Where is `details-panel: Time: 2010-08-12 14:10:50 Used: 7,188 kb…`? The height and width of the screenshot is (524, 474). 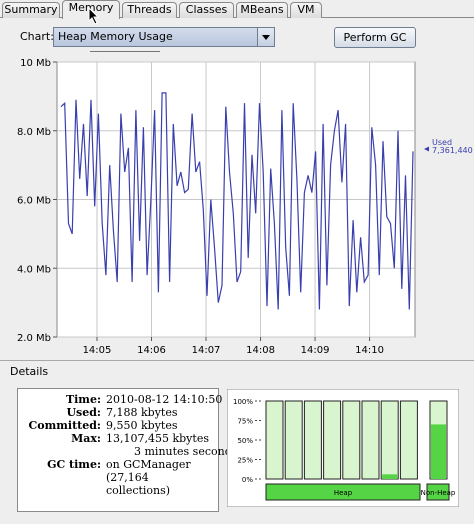 details-panel: Time: 2010-08-12 14:10:50 Used: 7,188 kb… is located at coordinates (127, 450).